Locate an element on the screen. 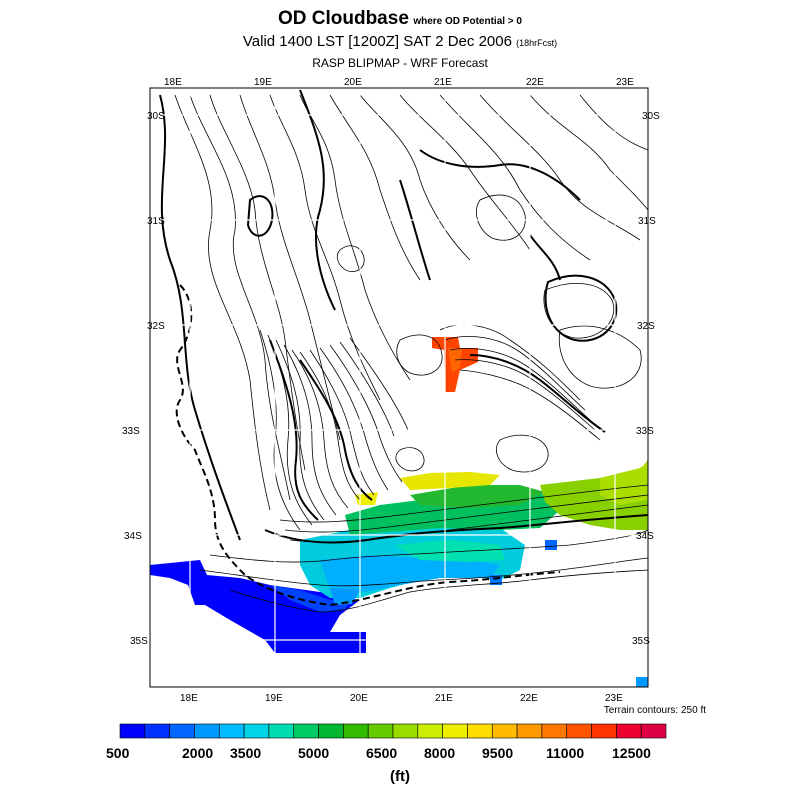 The height and width of the screenshot is (800, 800). fill-yellow is located at coordinates (450, 481).